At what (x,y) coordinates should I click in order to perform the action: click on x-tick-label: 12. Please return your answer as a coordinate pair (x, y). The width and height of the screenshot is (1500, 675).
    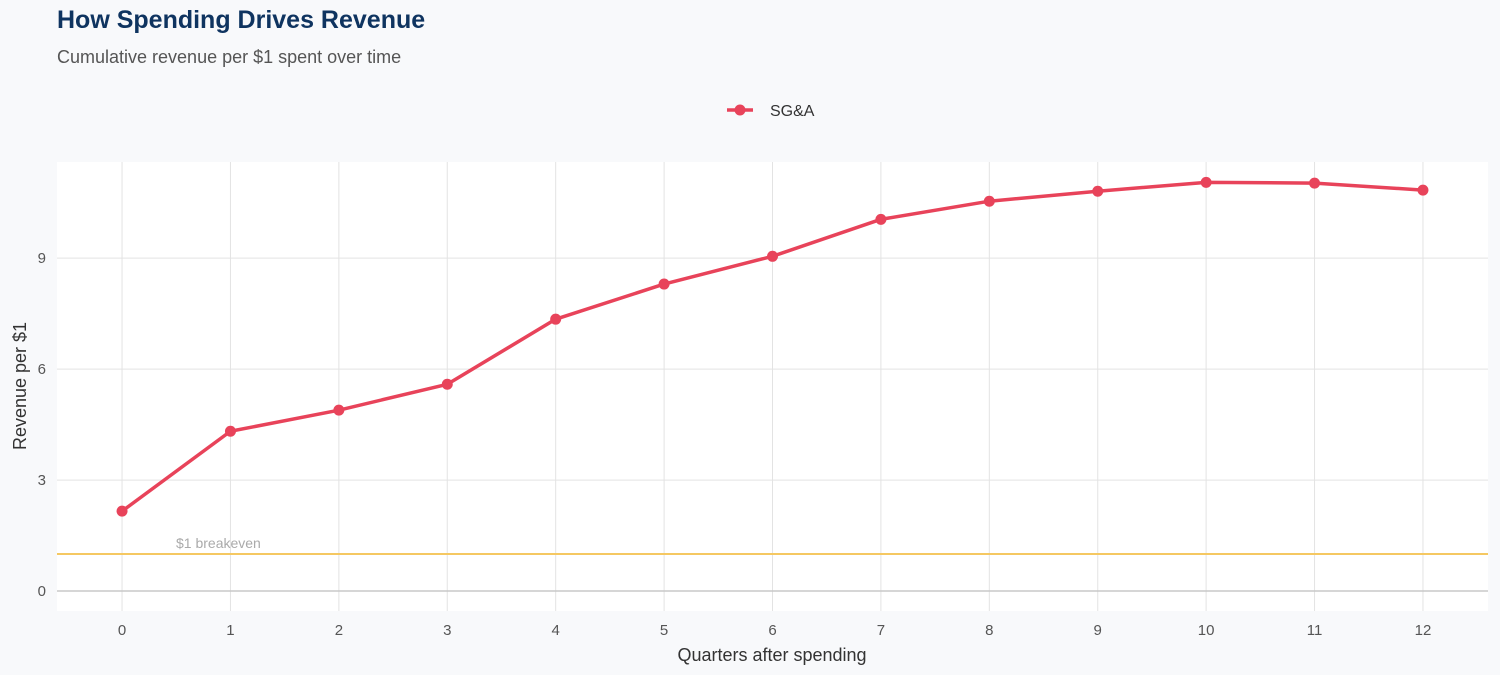
    Looking at the image, I should click on (1423, 630).